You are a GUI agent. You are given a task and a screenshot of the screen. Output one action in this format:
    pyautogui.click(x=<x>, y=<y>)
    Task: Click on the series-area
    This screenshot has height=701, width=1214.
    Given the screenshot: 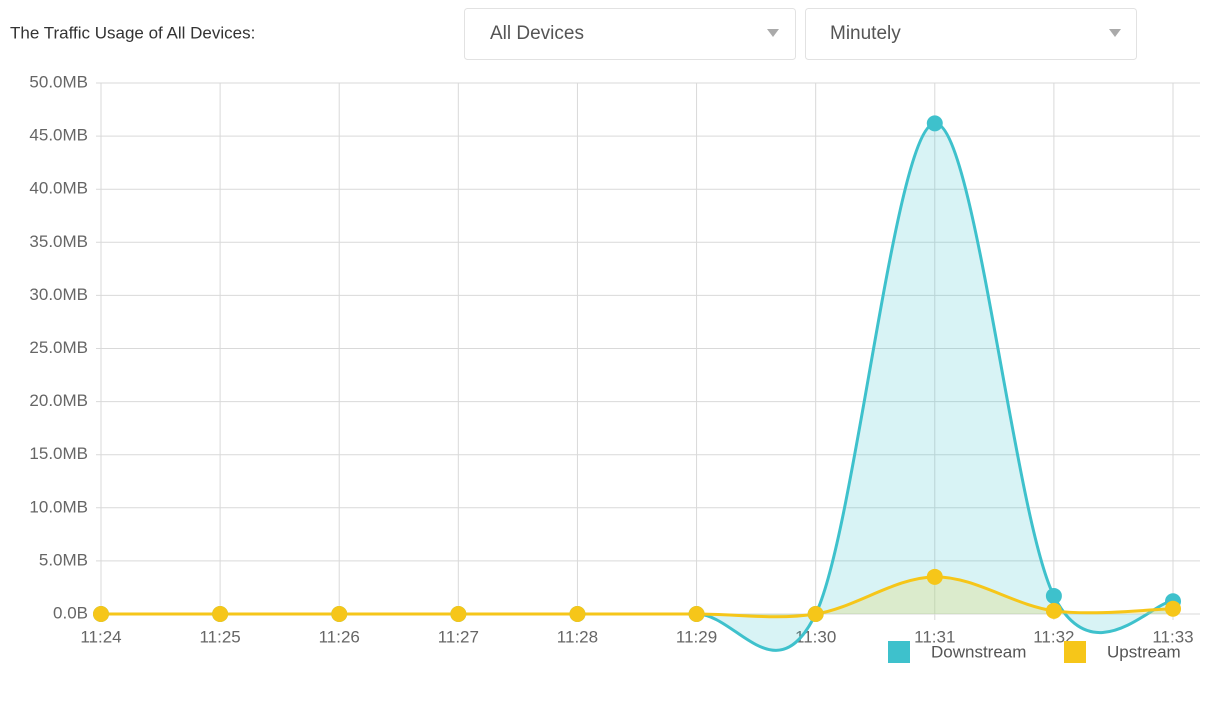 What is the action you would take?
    pyautogui.click(x=637, y=596)
    